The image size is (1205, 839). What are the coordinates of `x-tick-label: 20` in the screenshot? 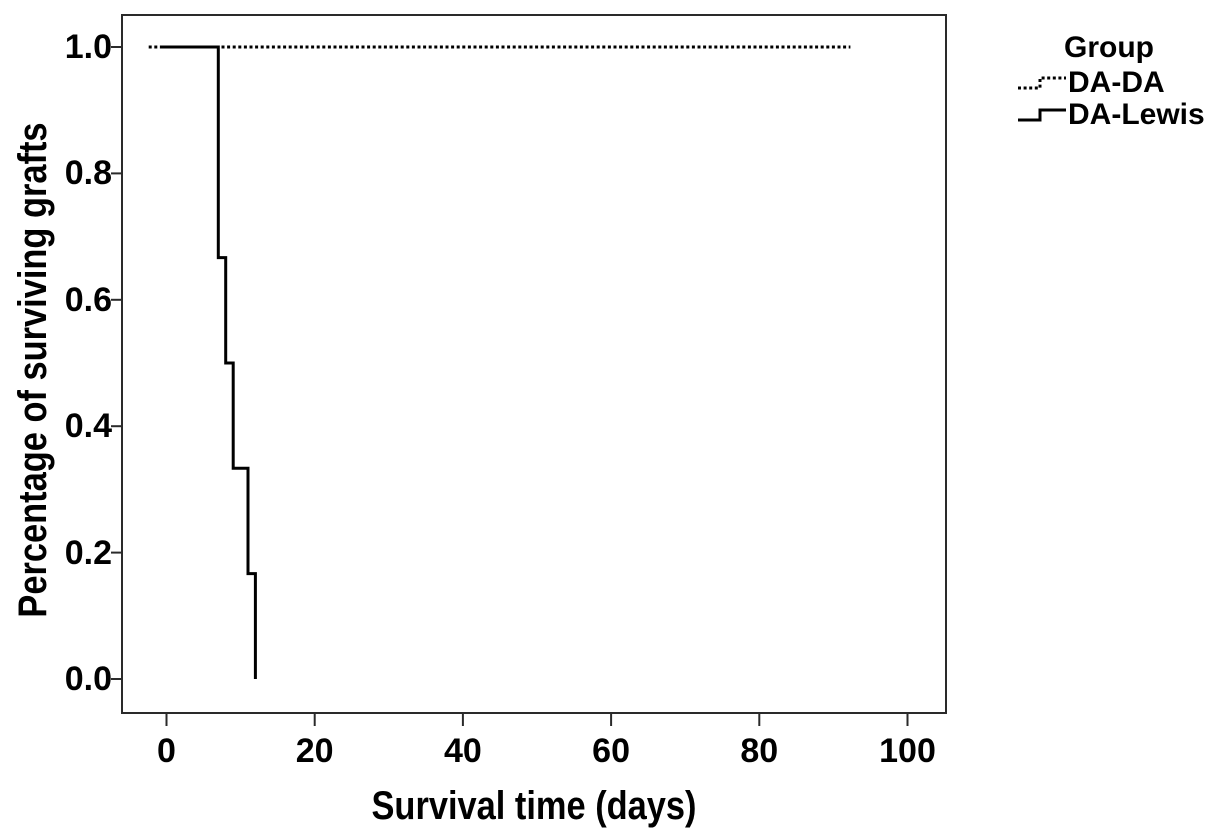 It's located at (314, 751).